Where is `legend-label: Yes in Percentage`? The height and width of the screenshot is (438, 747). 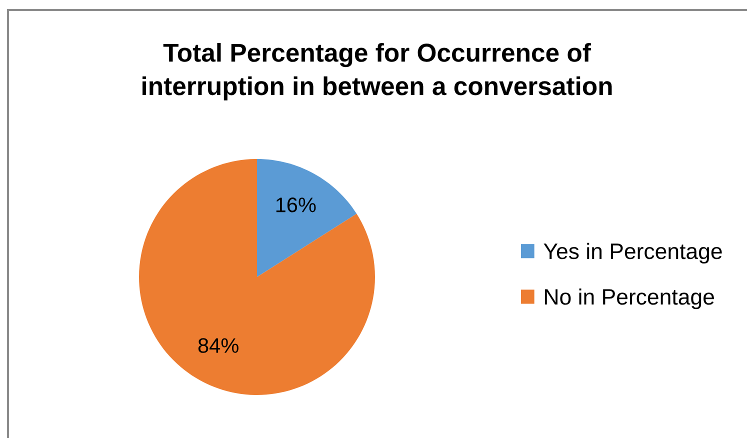
legend-label: Yes in Percentage is located at coordinates (633, 253).